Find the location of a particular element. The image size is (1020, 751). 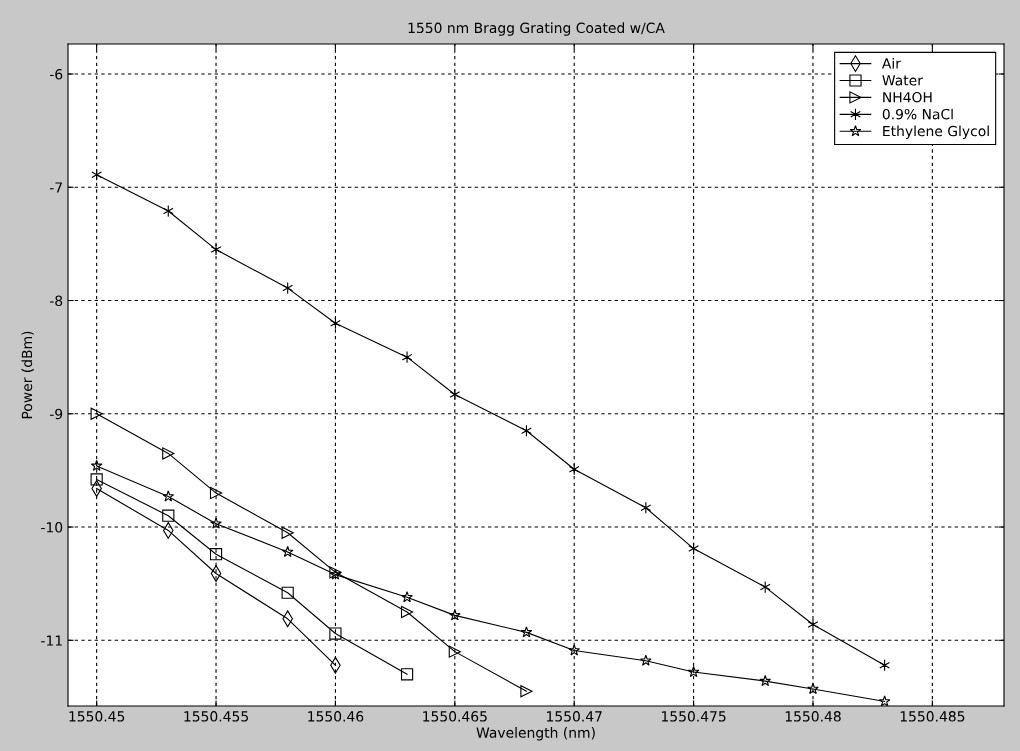

y-tick-label: -9 is located at coordinates (56, 414).